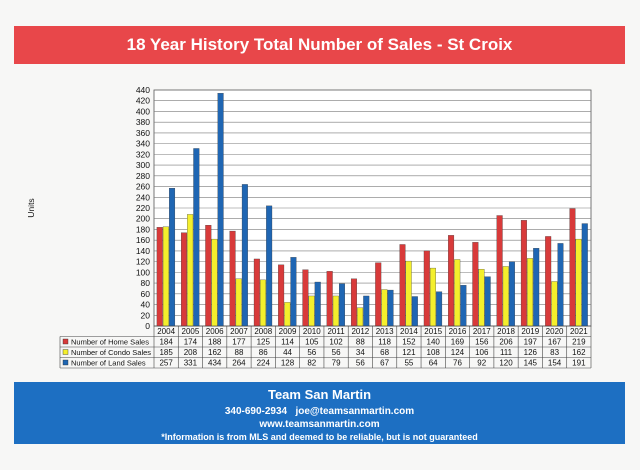  What do you see at coordinates (143, 251) in the screenshot?
I see `y-tick-label: 140` at bounding box center [143, 251].